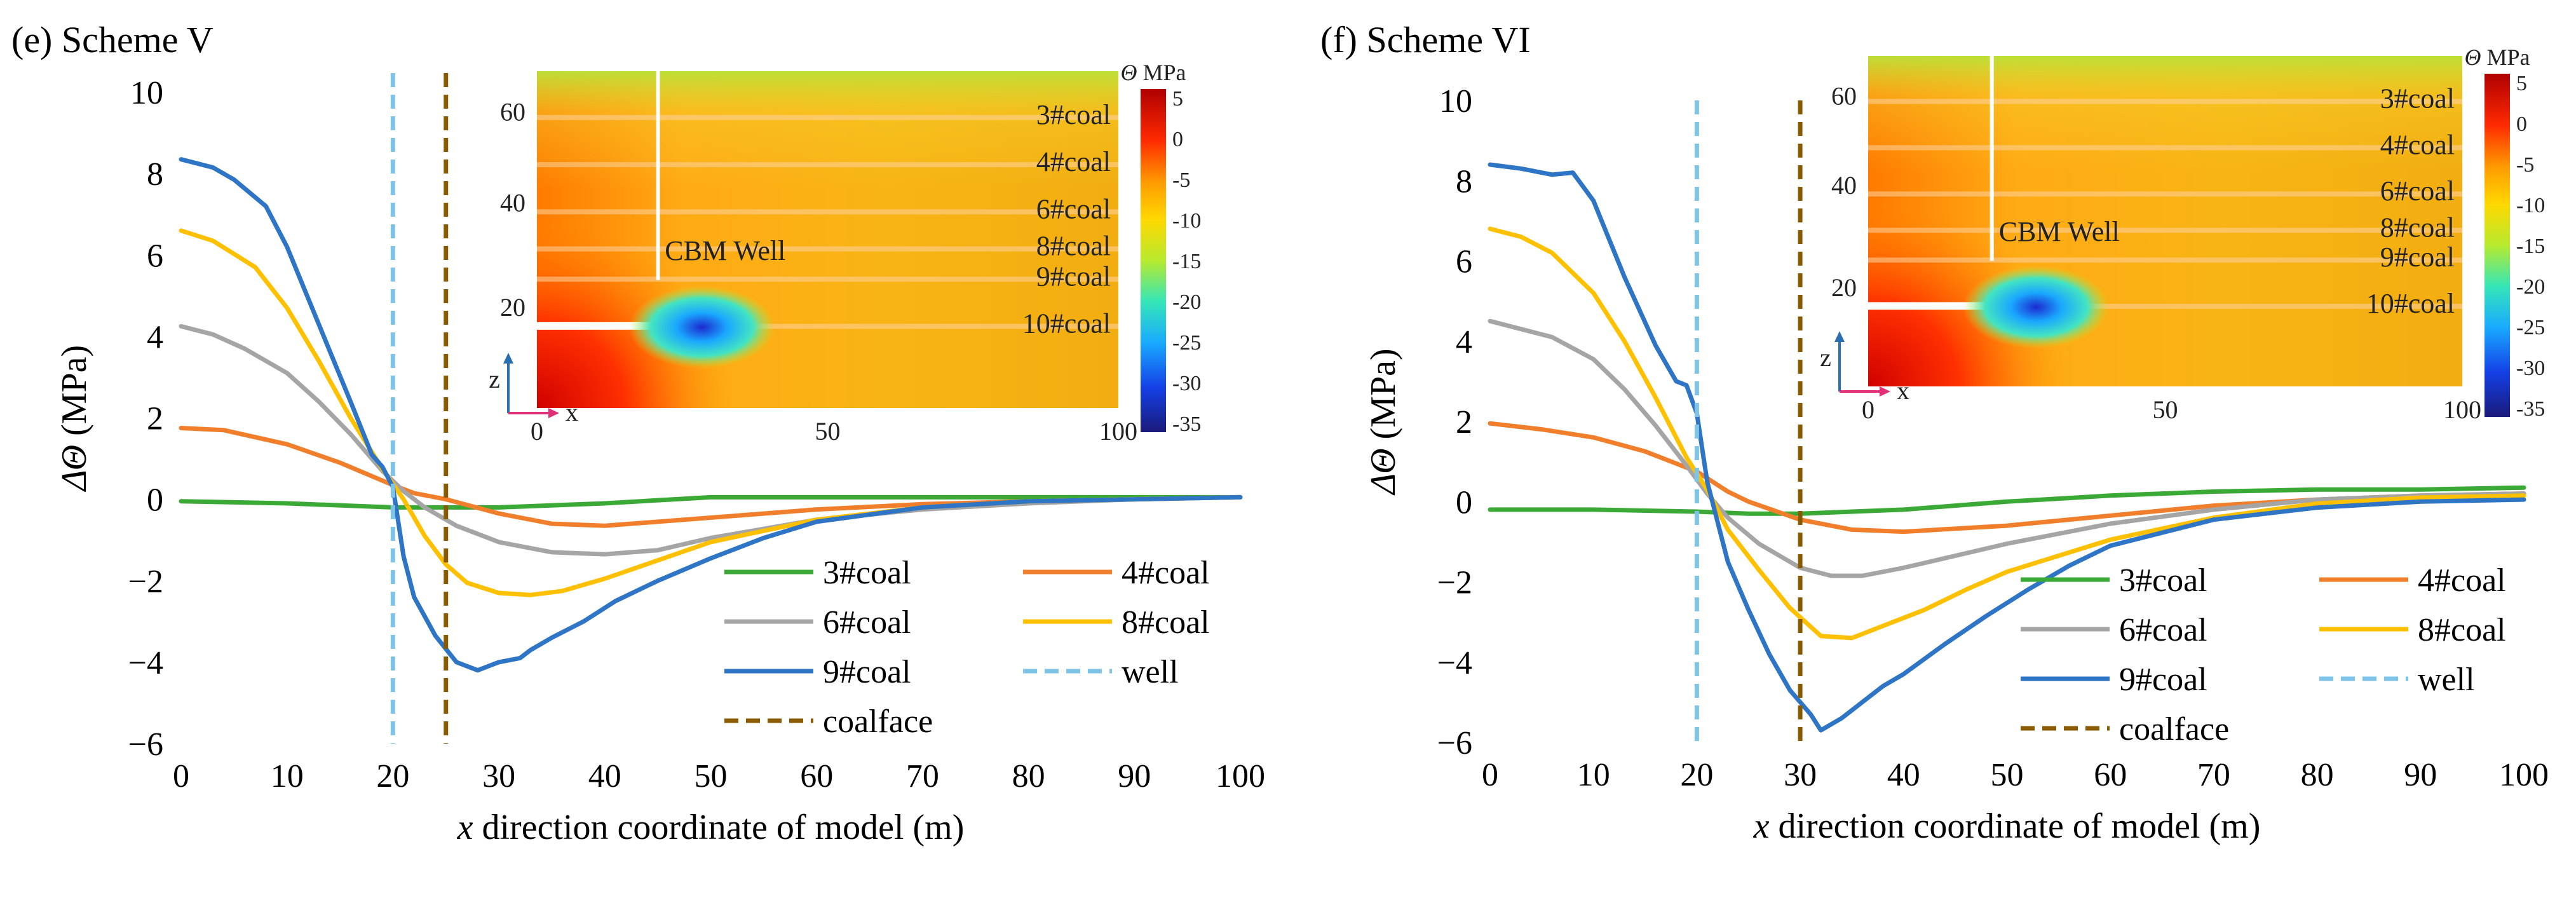 The image size is (2576, 912). I want to click on triad-z-head, so click(1839, 337).